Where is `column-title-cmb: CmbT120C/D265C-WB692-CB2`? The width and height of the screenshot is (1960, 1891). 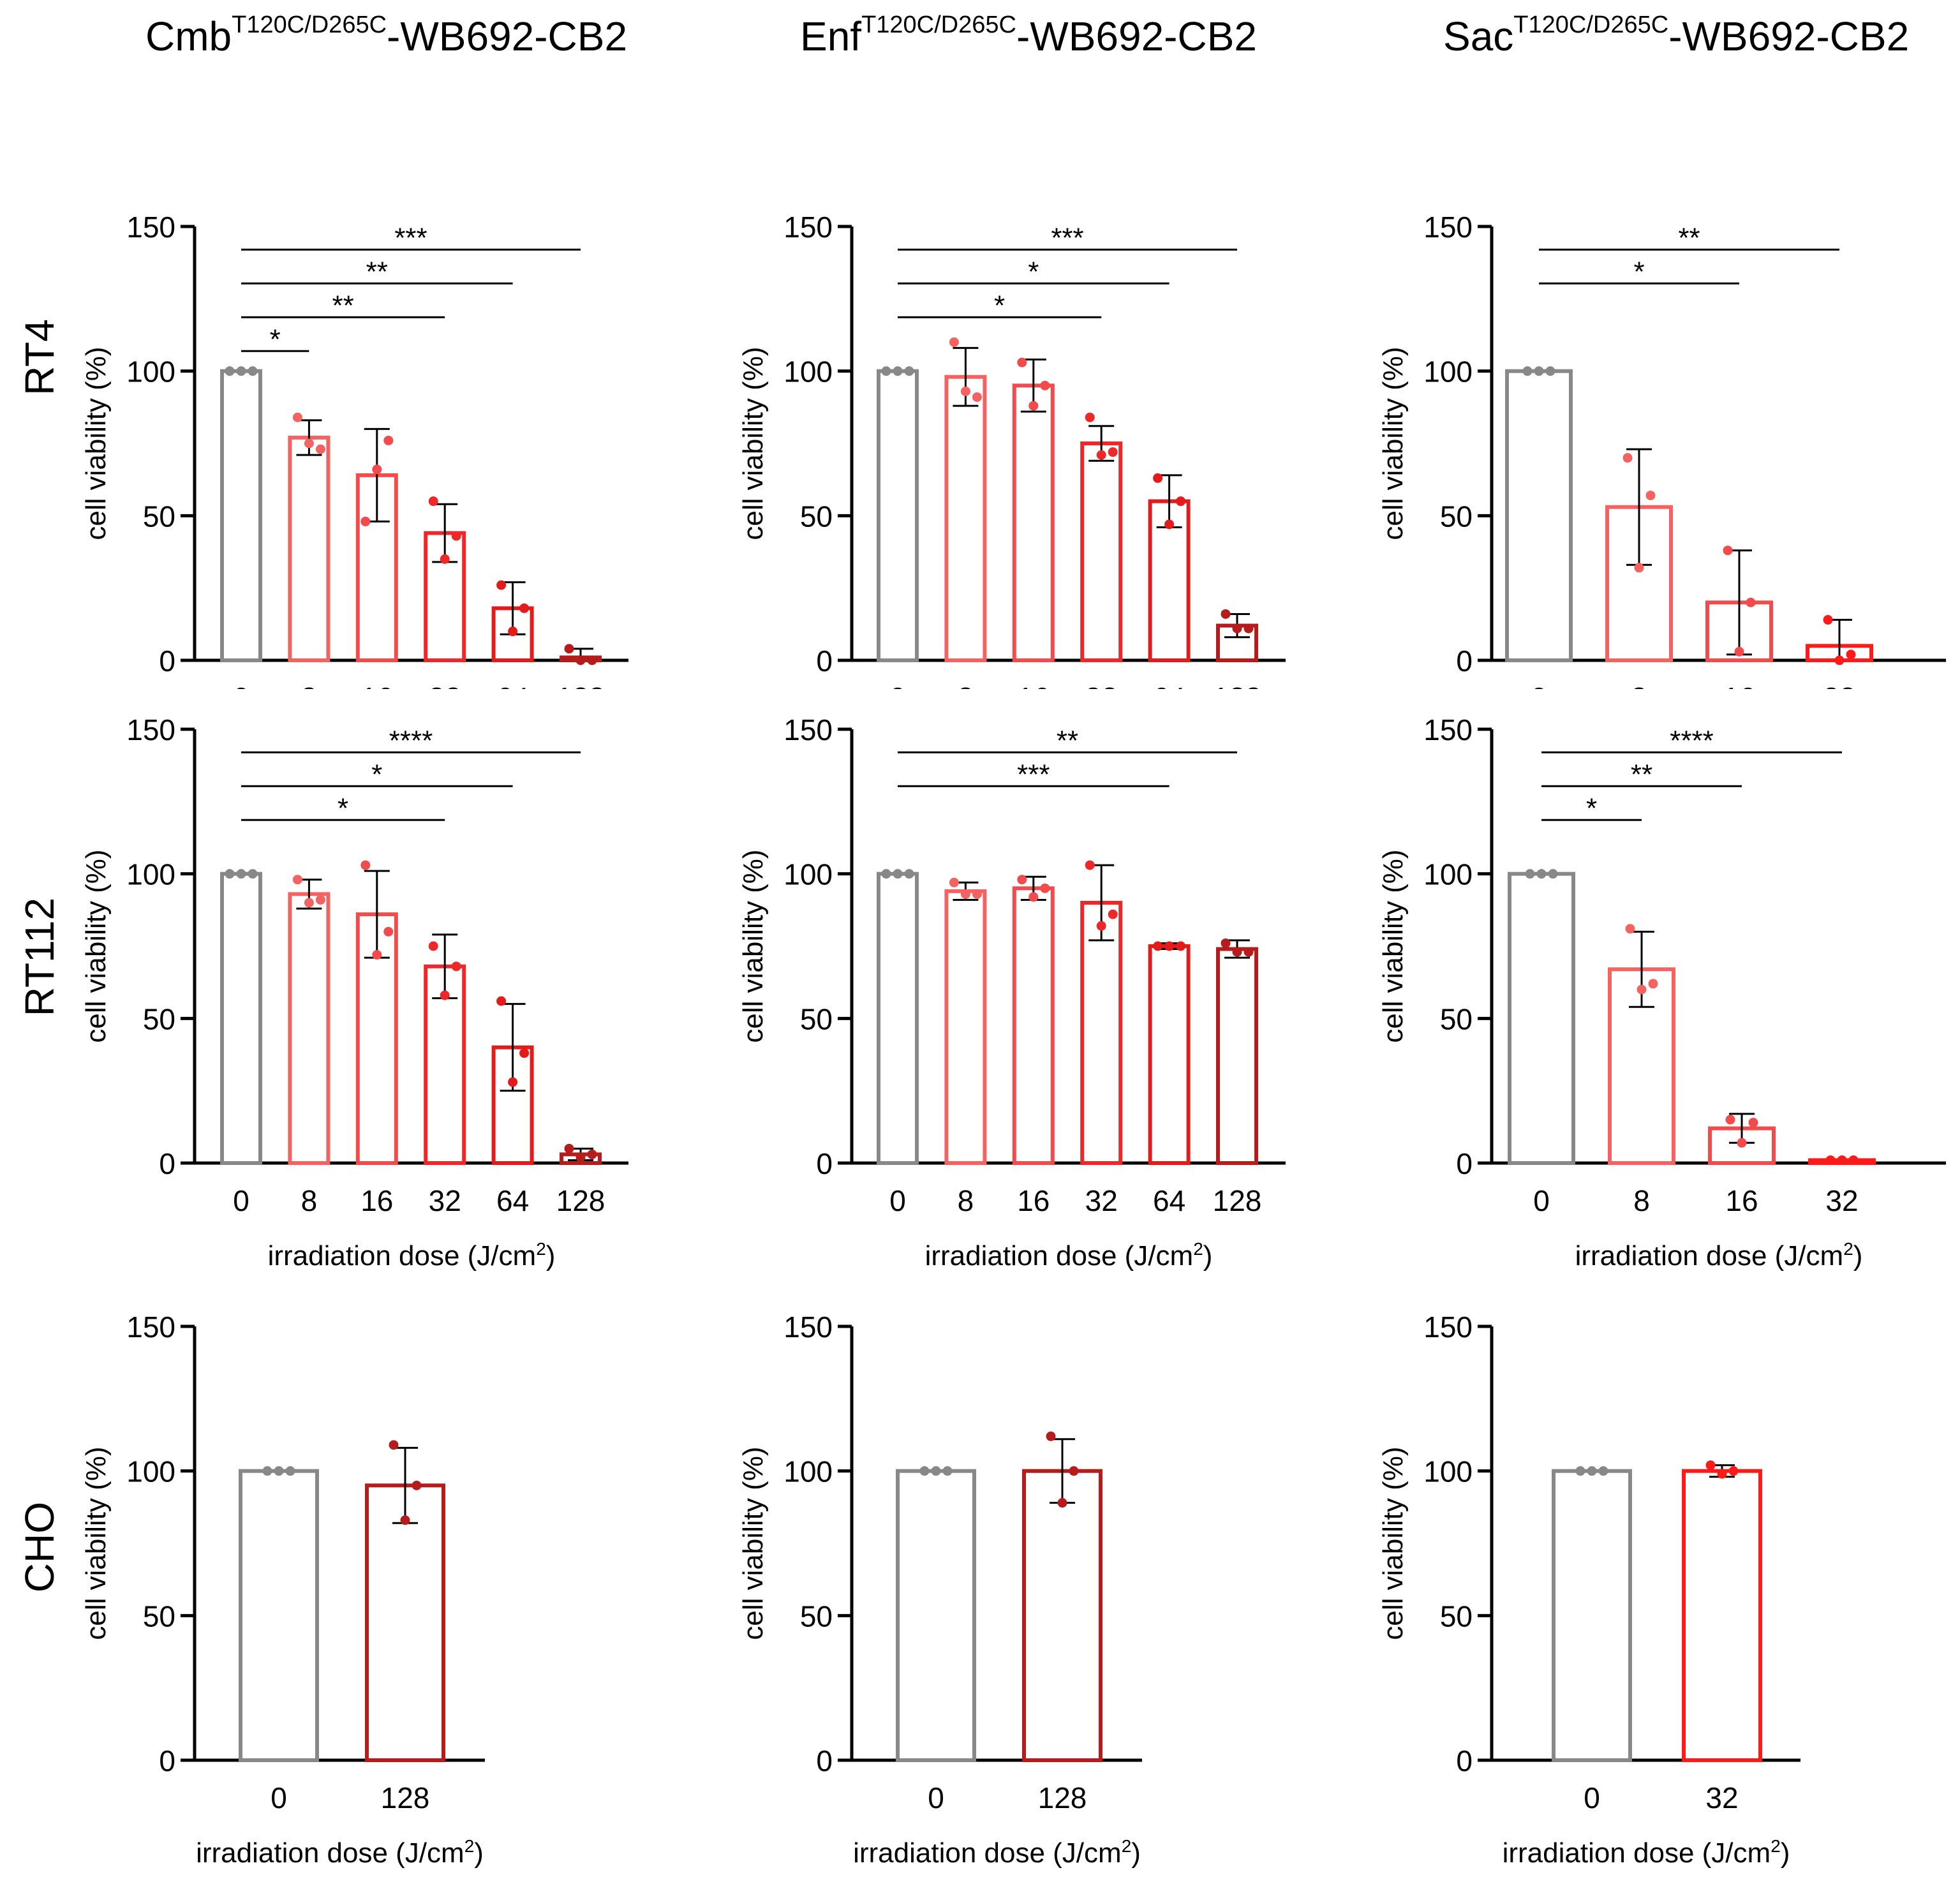
column-title-cmb: CmbT120C/D265C-WB692-CB2 is located at coordinates (386, 36).